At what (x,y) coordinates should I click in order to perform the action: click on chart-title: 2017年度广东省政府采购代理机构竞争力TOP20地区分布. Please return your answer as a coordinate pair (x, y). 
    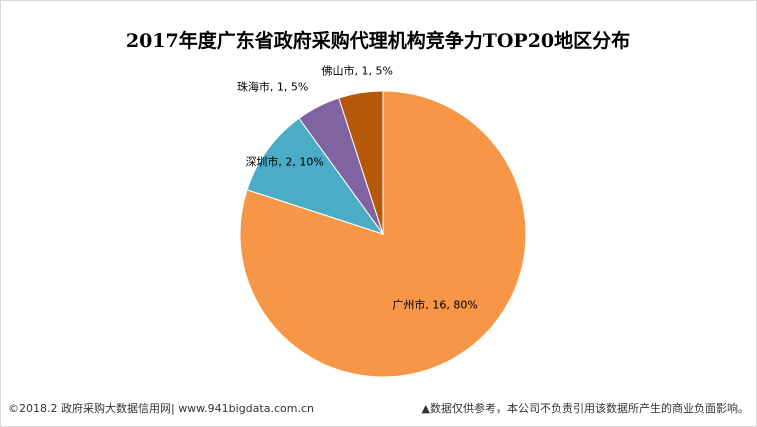
    Looking at the image, I should click on (378, 40).